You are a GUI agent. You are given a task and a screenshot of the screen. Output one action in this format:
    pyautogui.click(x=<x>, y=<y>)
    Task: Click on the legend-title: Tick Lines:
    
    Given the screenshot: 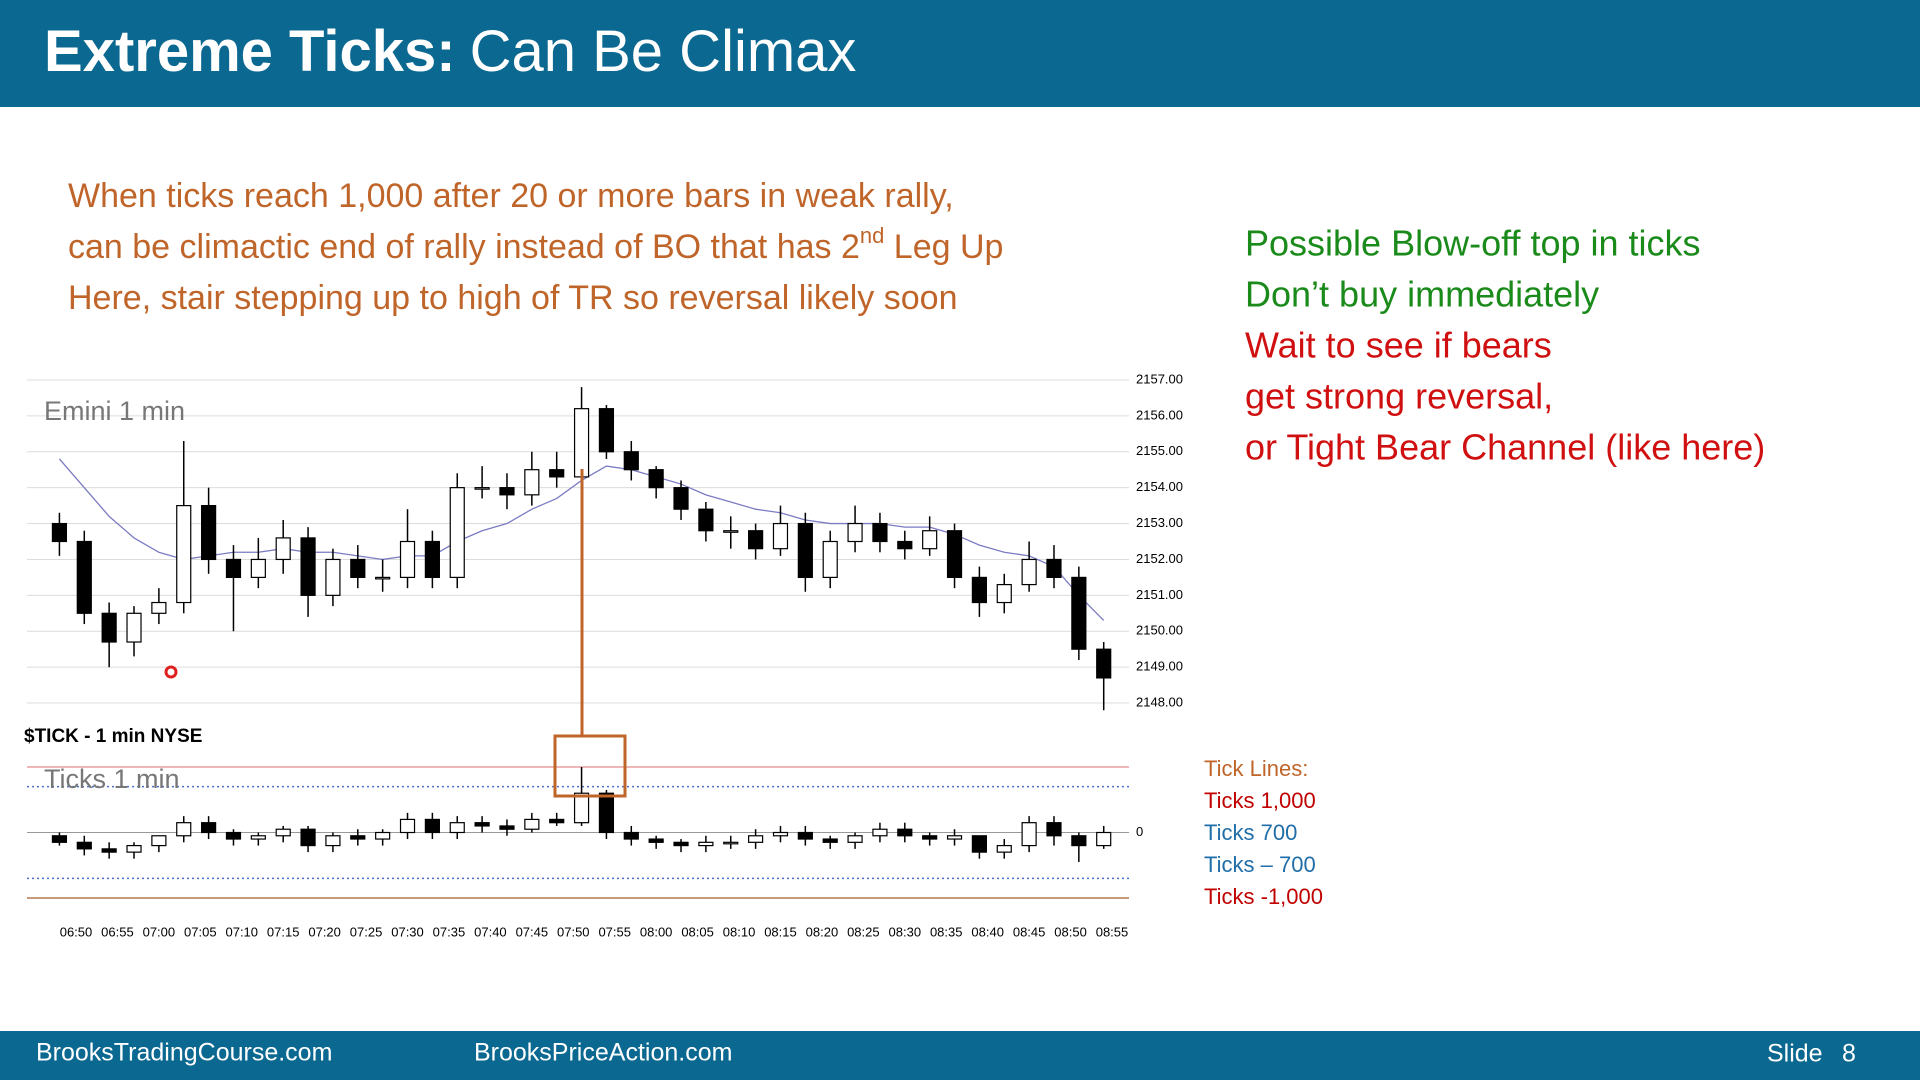 What is the action you would take?
    pyautogui.click(x=1256, y=768)
    